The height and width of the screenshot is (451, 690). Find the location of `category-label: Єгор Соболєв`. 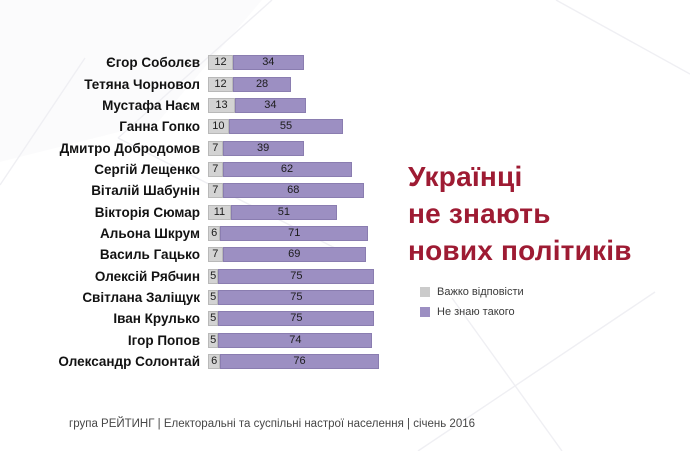

category-label: Єгор Соболєв is located at coordinates (153, 63).